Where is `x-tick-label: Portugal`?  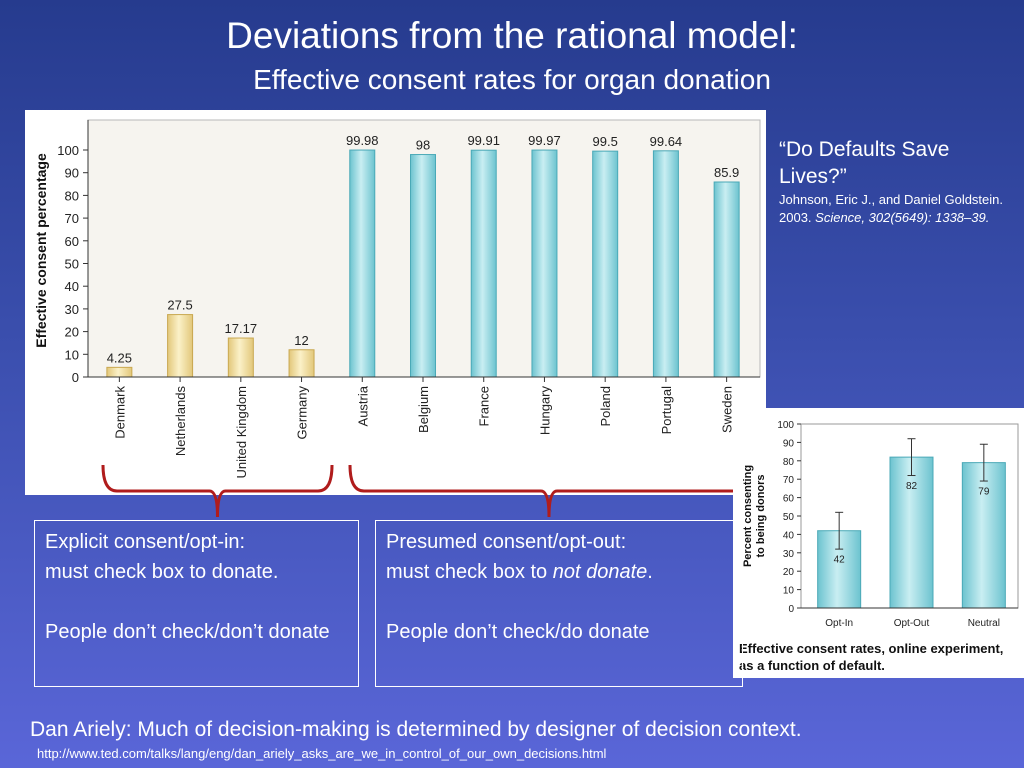 x-tick-label: Portugal is located at coordinates (666, 410).